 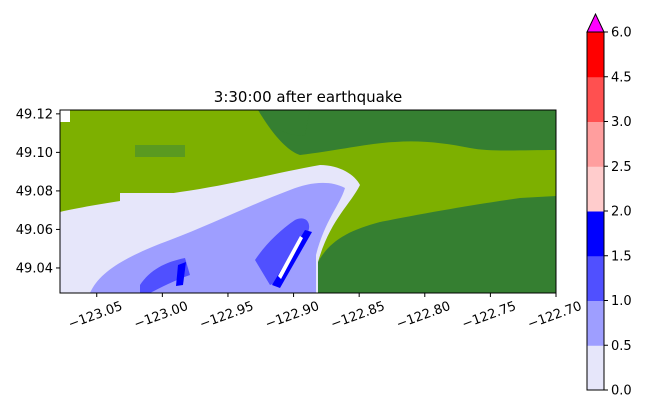 What do you see at coordinates (621, 33) in the screenshot?
I see `colorbar-tick-label: 6.0` at bounding box center [621, 33].